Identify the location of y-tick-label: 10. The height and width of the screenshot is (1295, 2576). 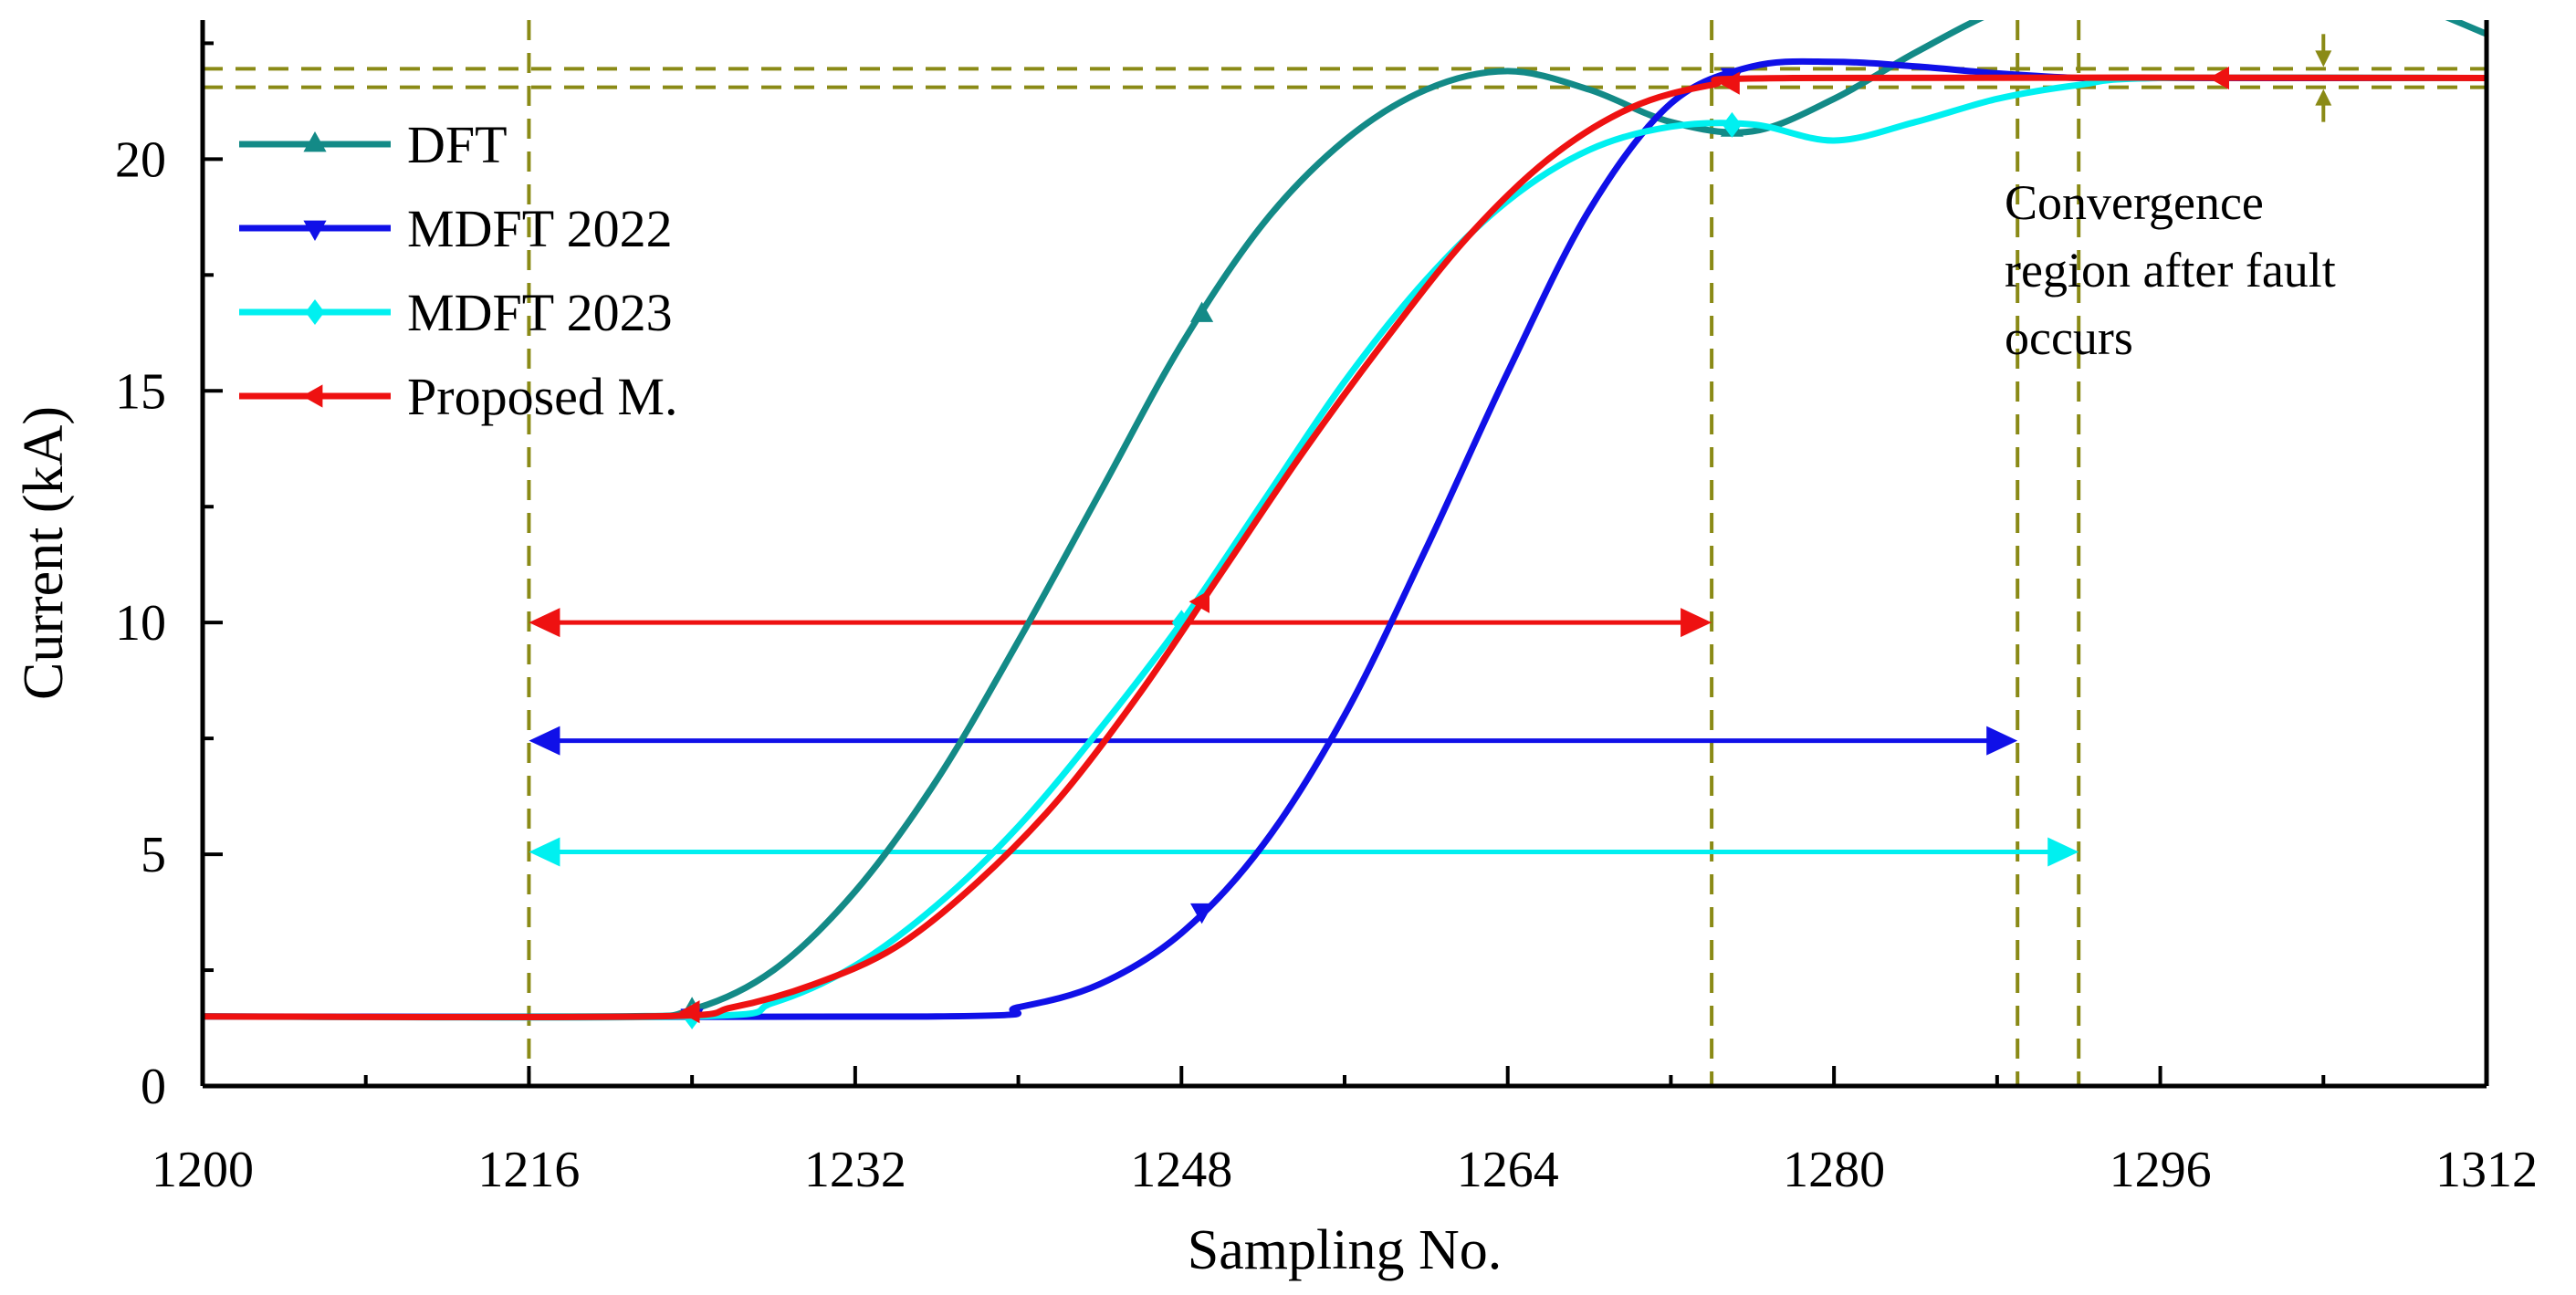
(140, 623).